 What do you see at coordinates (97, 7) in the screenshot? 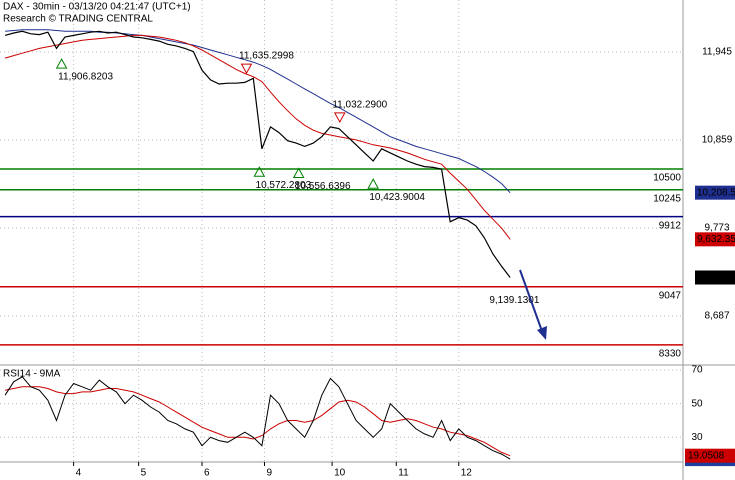
I see `chart-title: DAX - 30min - 03/13/20 04:21:47 (UTC+1)` at bounding box center [97, 7].